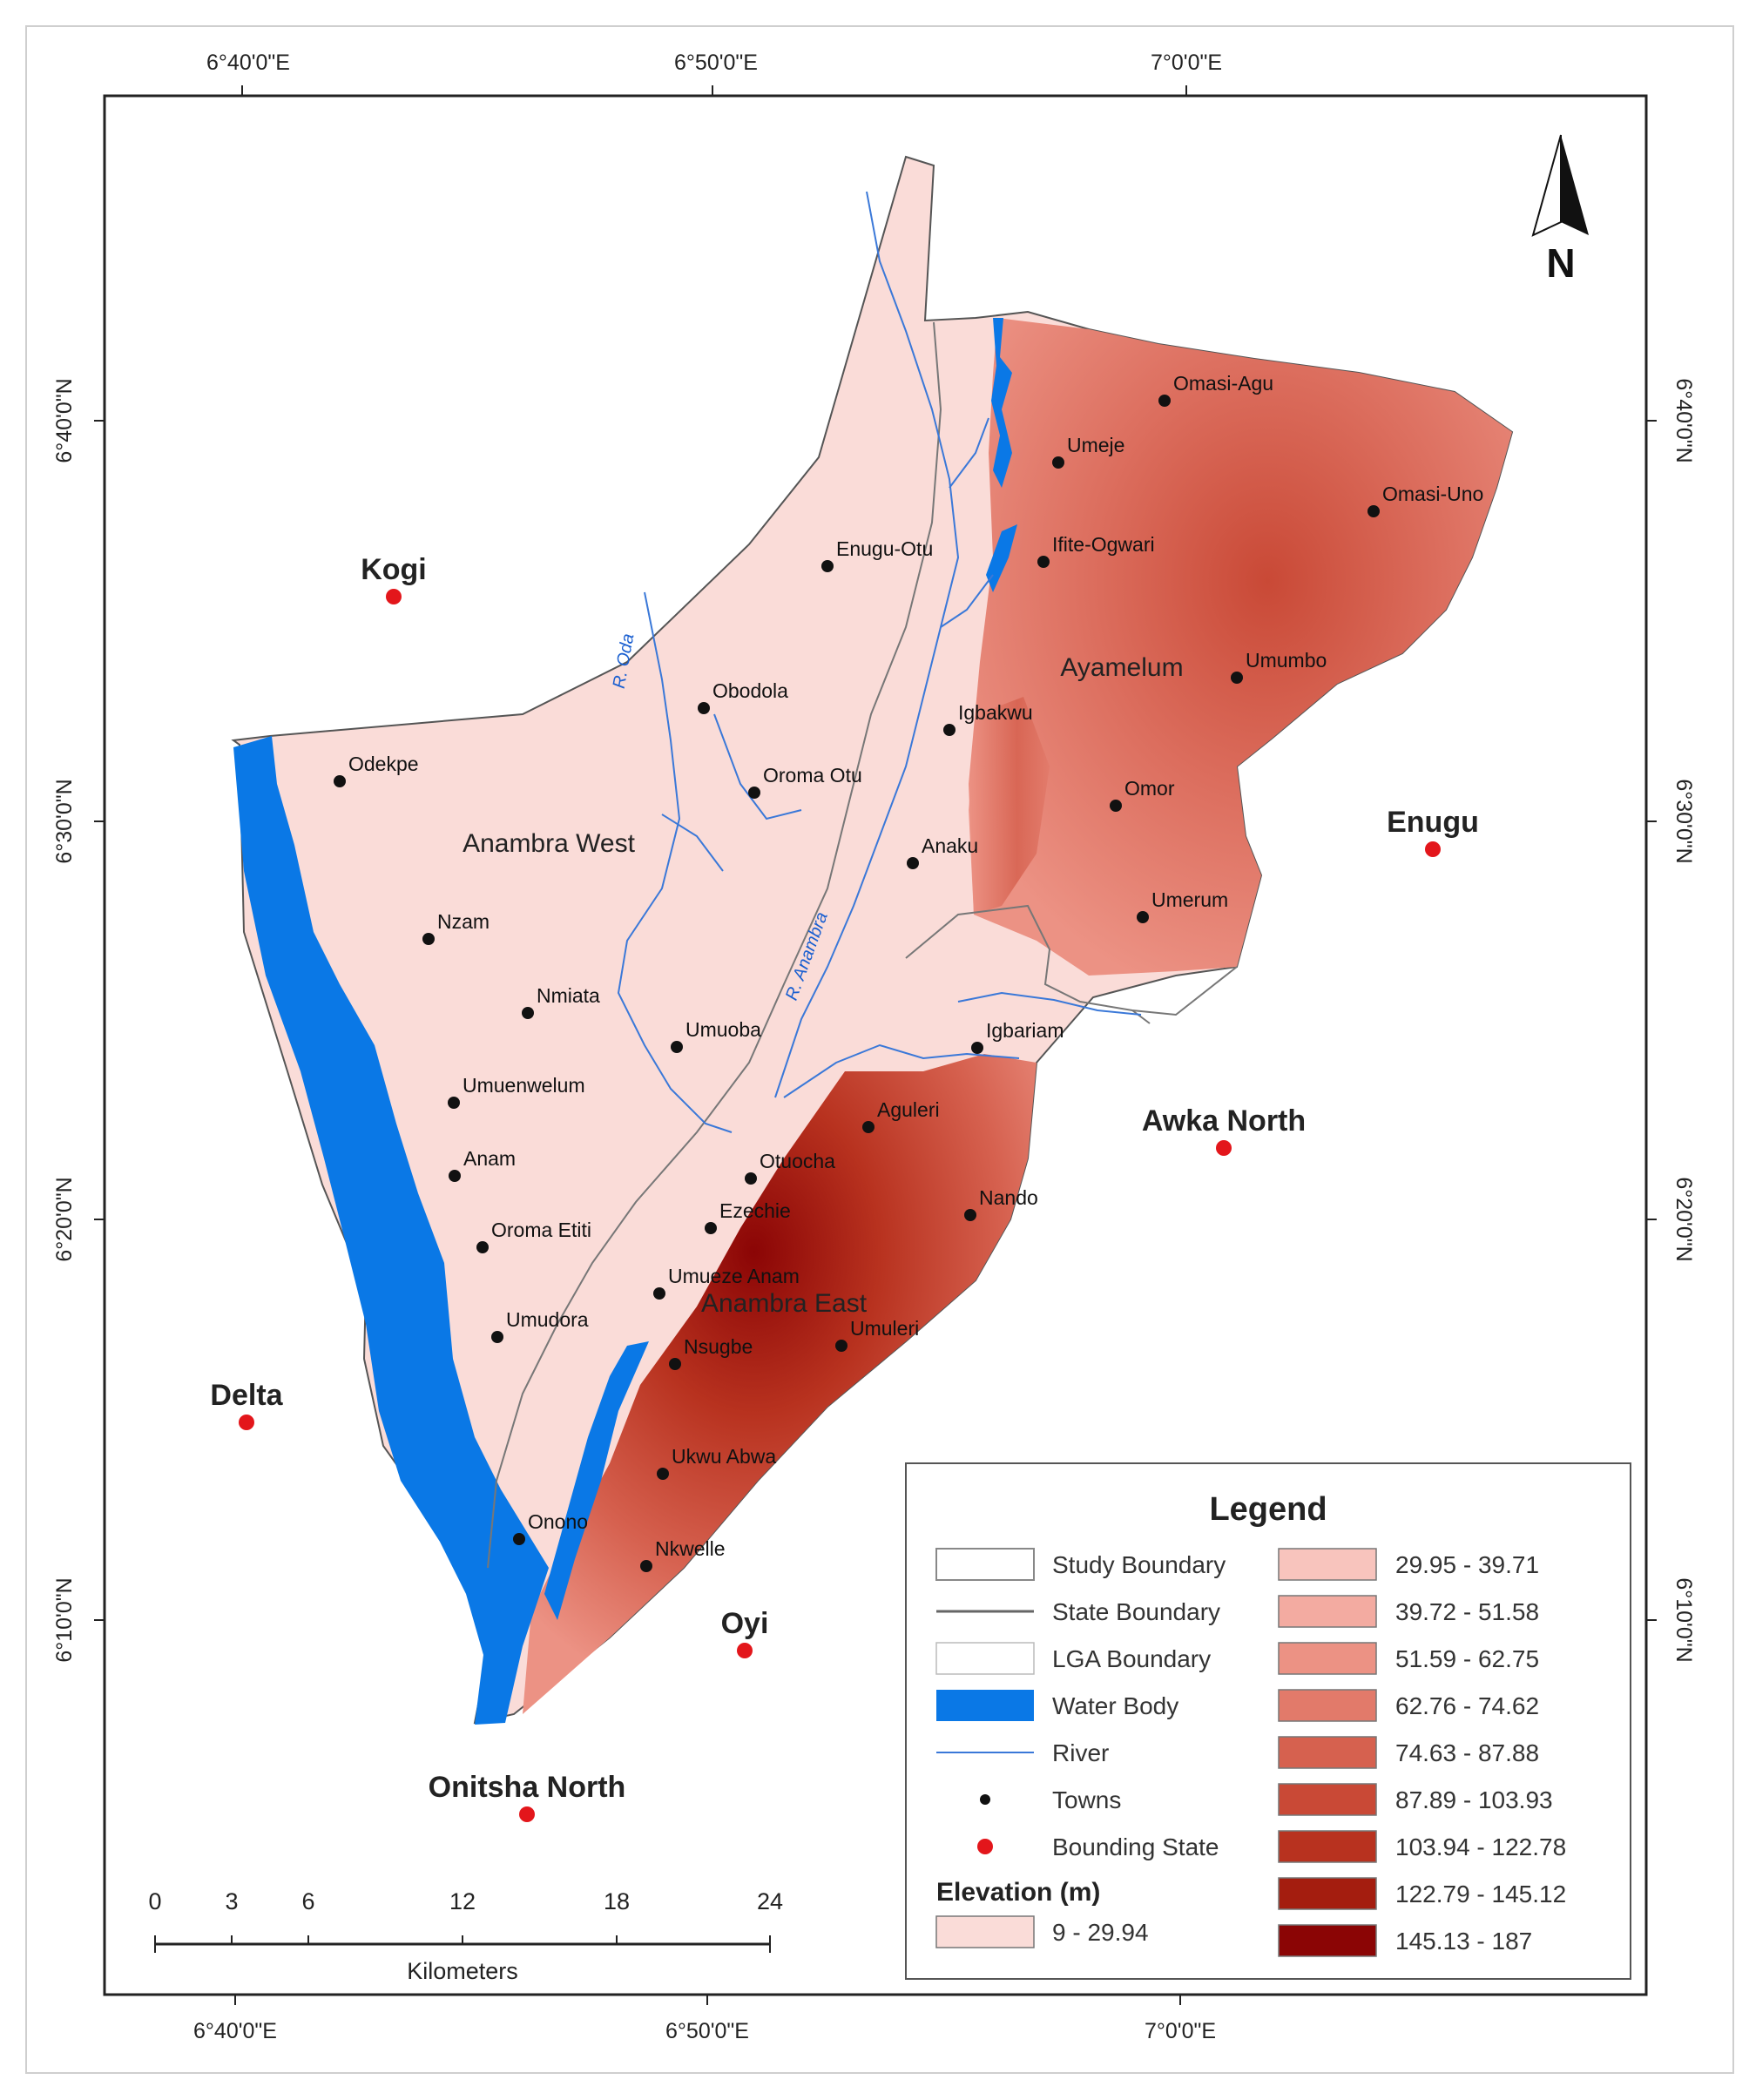 The height and width of the screenshot is (2100, 1749). Describe the element at coordinates (1560, 210) in the screenshot. I see `north-arrow: N` at that location.